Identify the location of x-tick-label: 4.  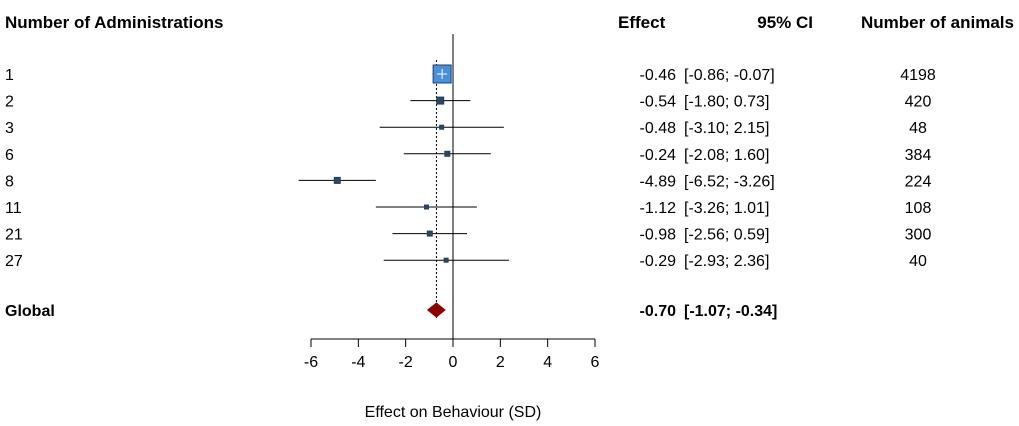
(547, 362).